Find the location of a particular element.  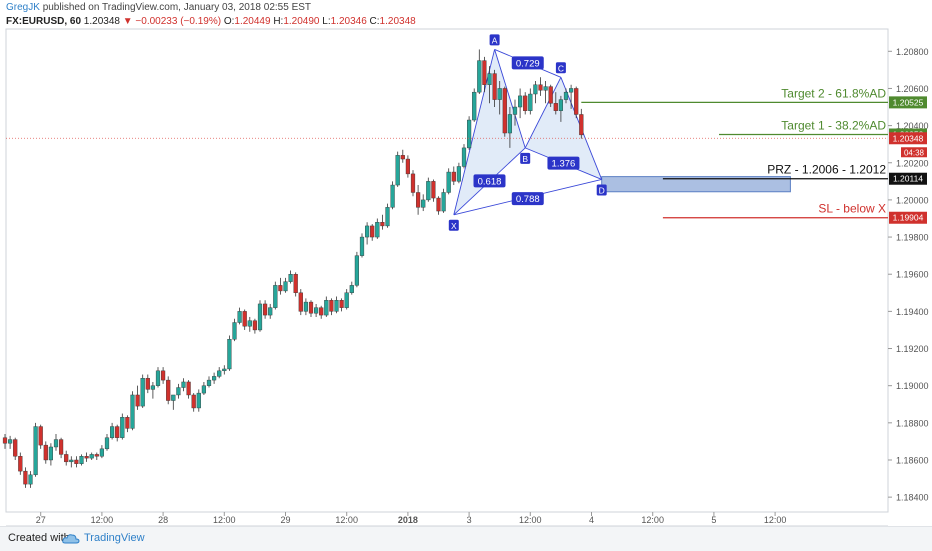

y-tick-label: 1.20800 is located at coordinates (912, 52).